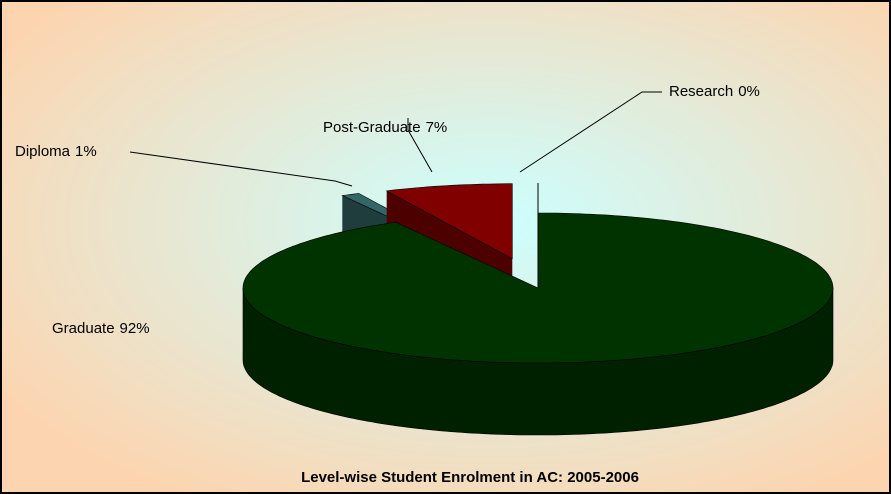 This screenshot has width=891, height=494. I want to click on data-label: Graduate 92%, so click(101, 328).